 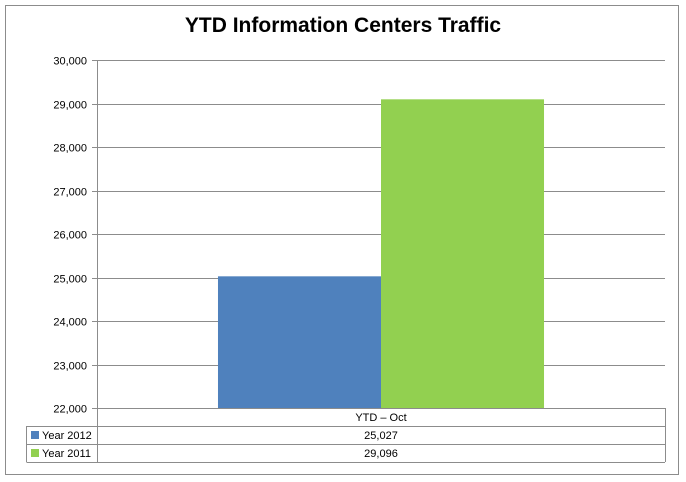 I want to click on y-tick-label: 29,000, so click(x=70, y=106).